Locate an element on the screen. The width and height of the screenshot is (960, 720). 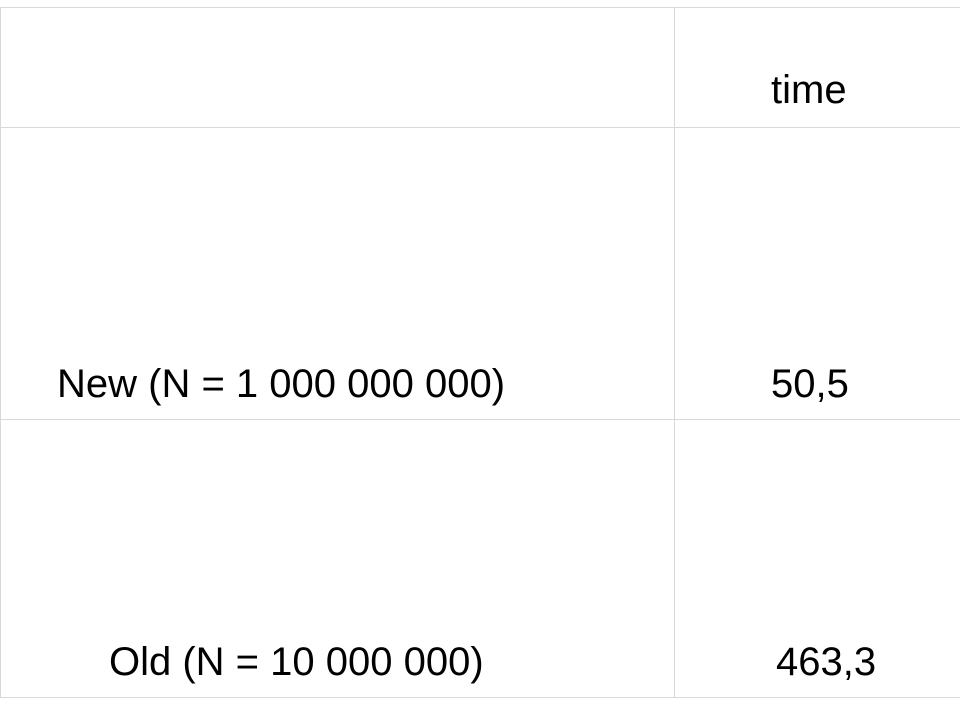
table-border-top is located at coordinates (480, 7).